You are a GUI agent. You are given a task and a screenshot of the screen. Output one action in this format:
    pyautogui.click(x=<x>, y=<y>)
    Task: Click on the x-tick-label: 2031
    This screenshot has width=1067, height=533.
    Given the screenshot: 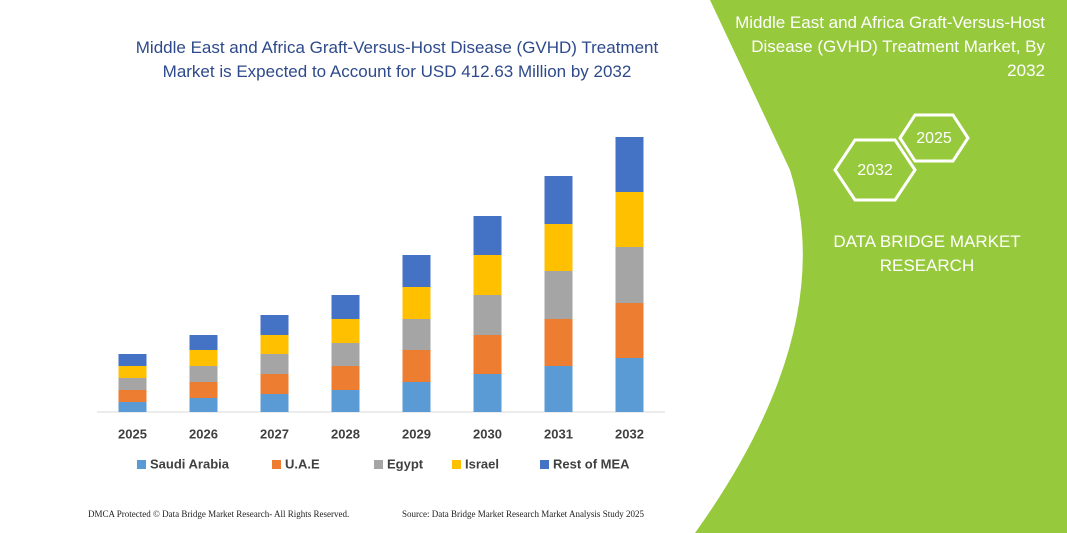 What is the action you would take?
    pyautogui.click(x=558, y=433)
    